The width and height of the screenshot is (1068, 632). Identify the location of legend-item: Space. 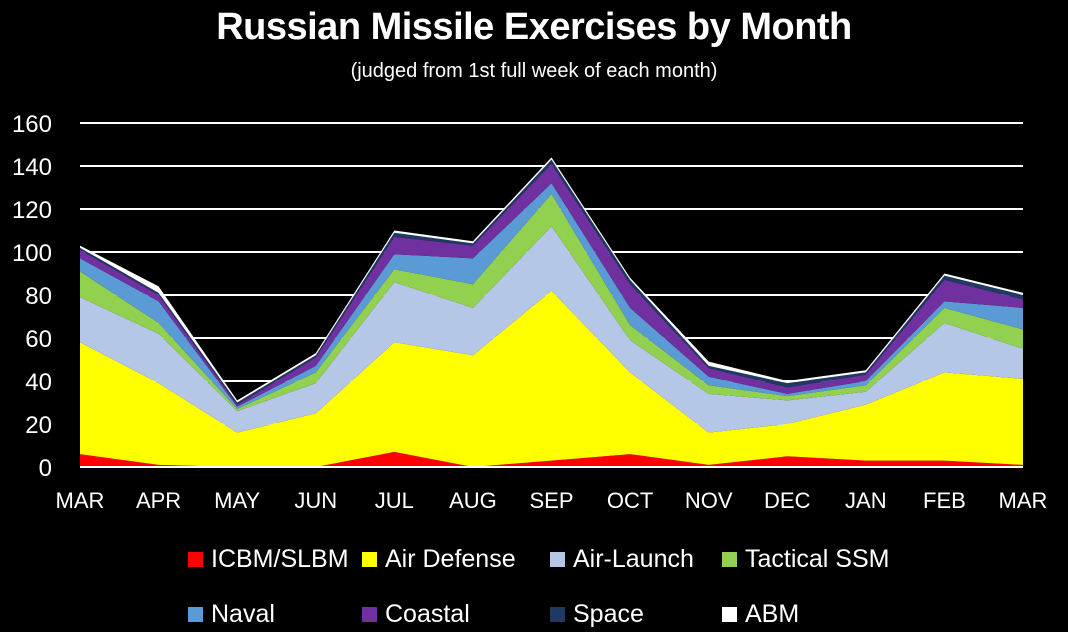
(597, 614).